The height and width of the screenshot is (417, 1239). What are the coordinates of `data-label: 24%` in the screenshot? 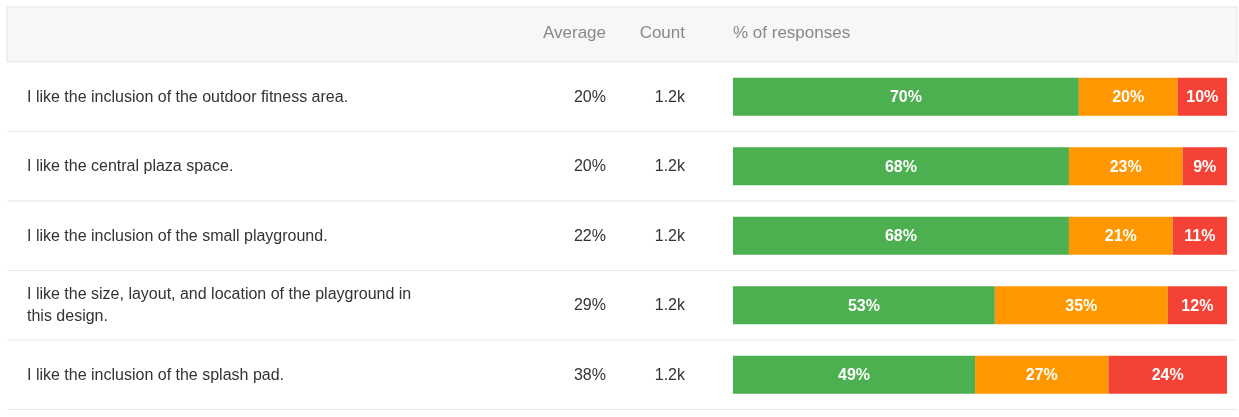 It's located at (1167, 375).